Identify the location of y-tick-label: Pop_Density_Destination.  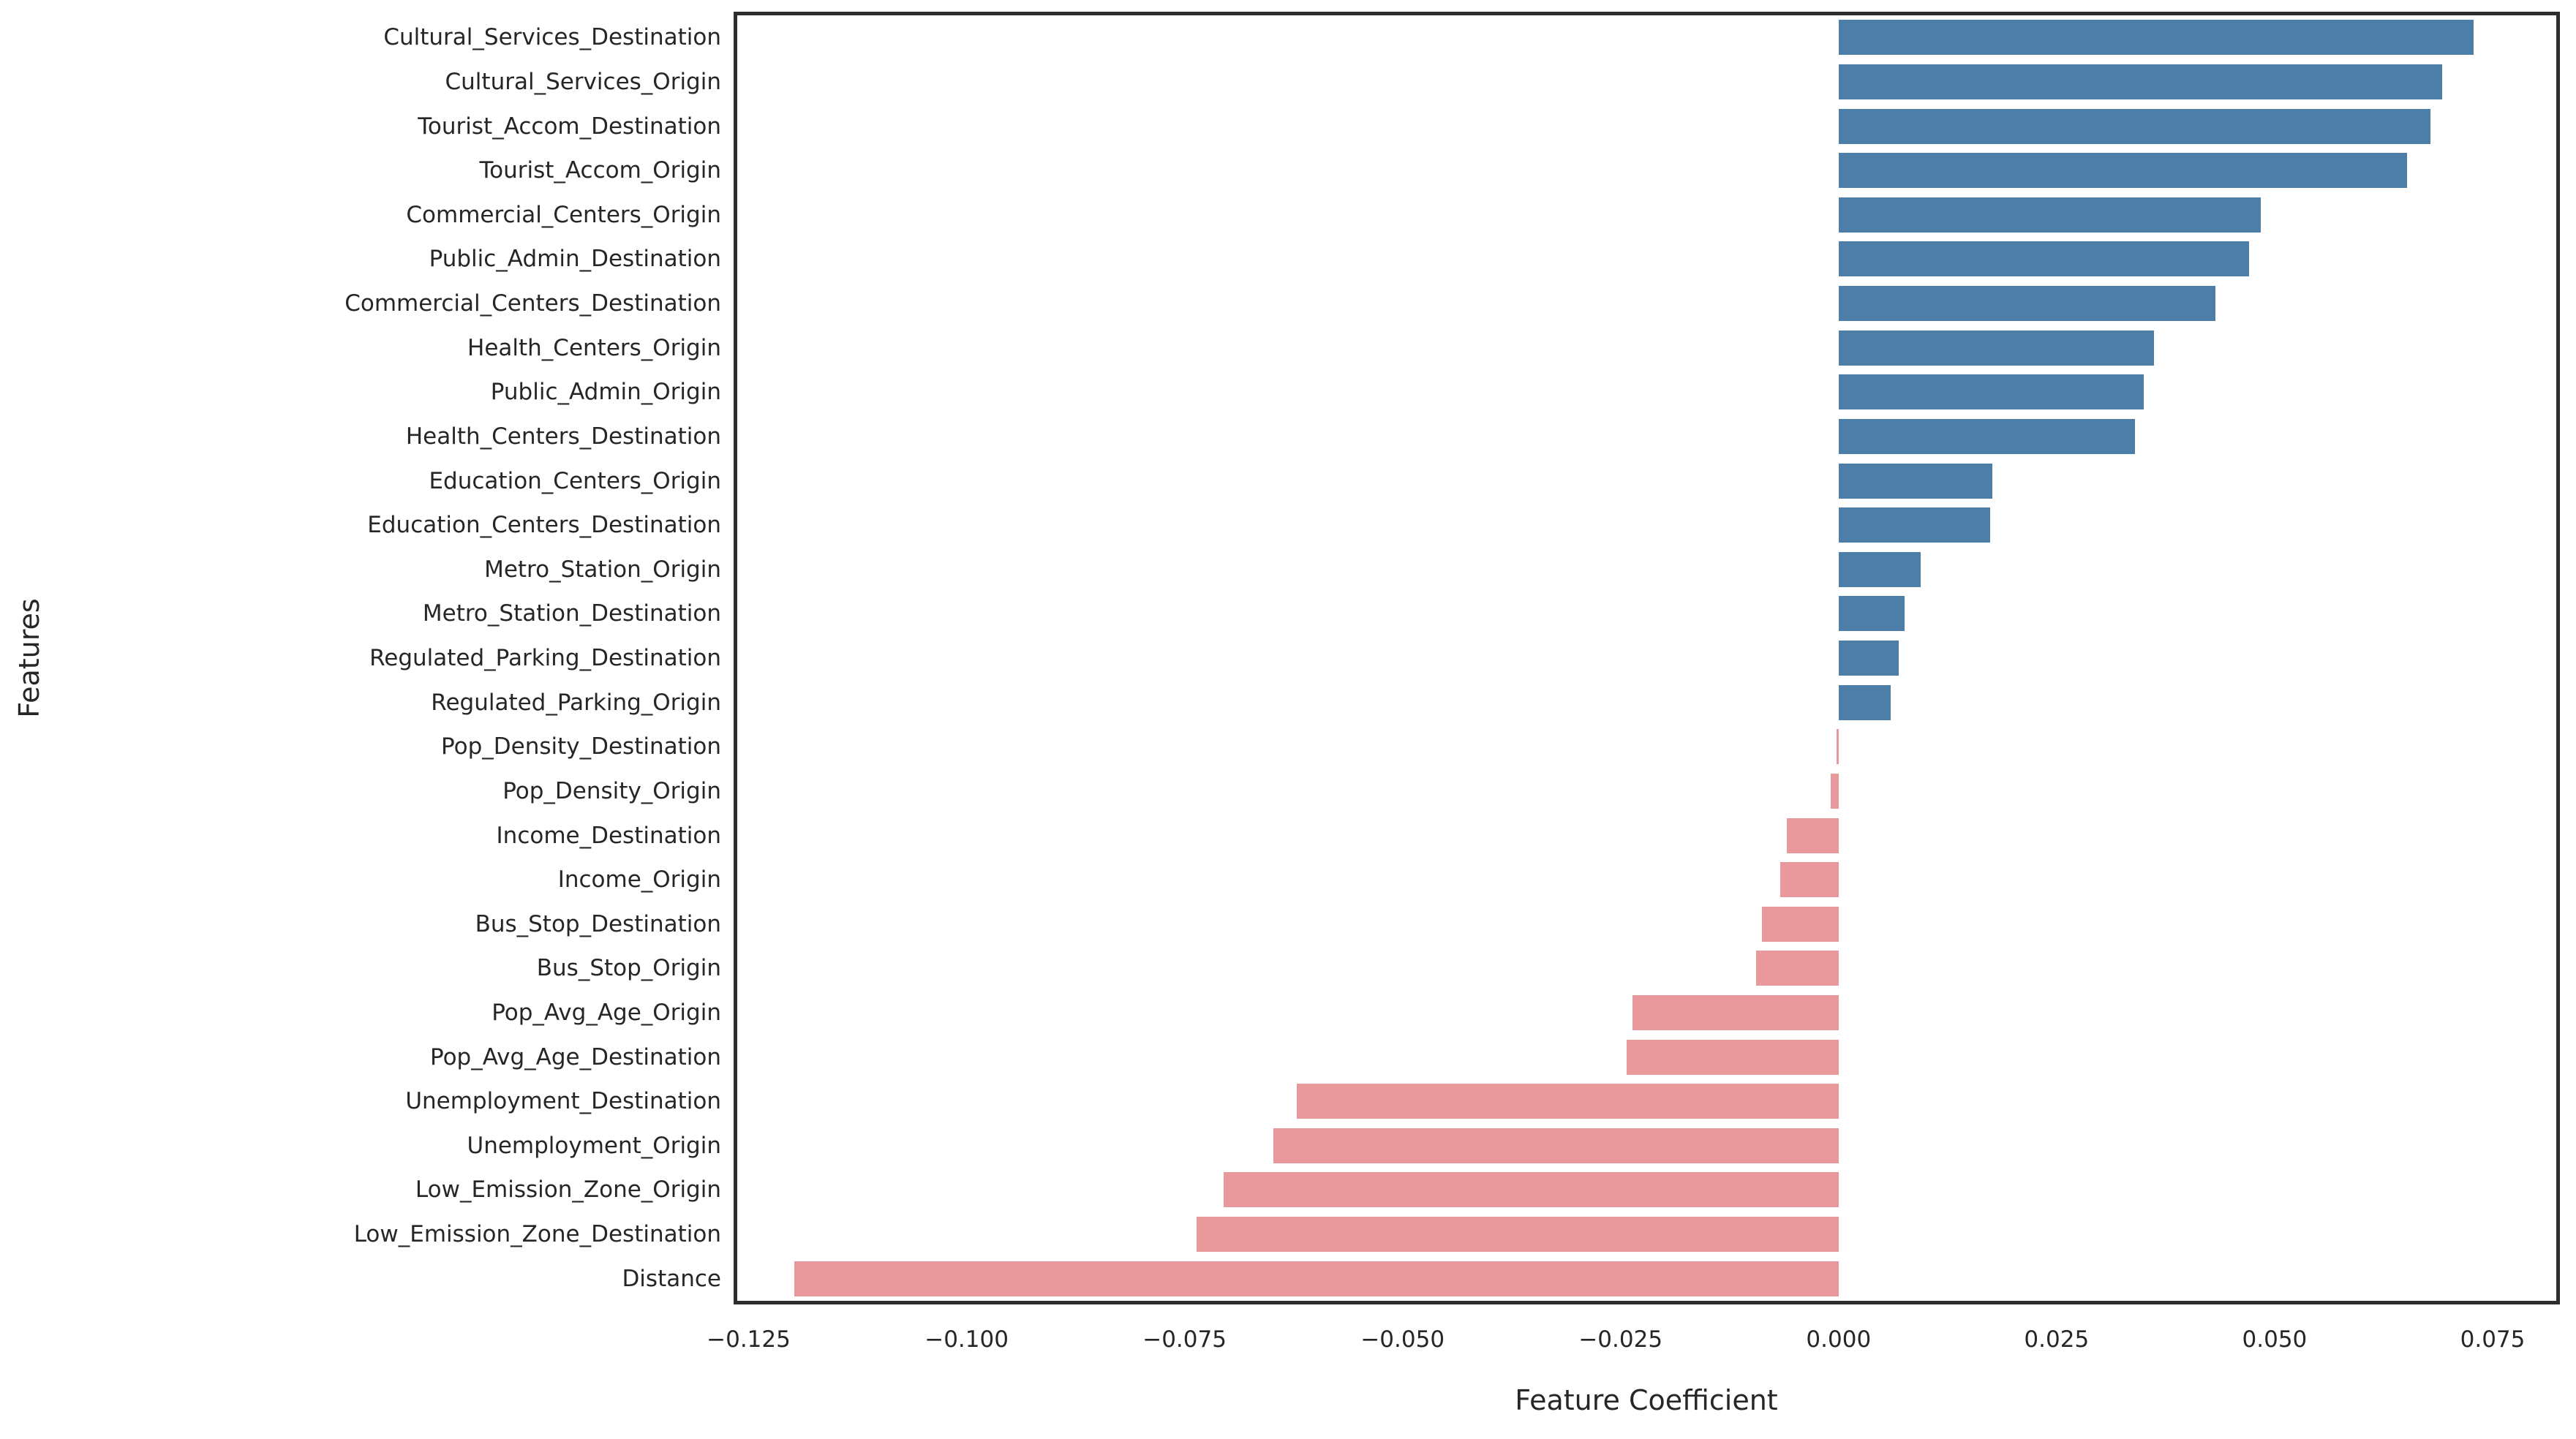
(581, 746).